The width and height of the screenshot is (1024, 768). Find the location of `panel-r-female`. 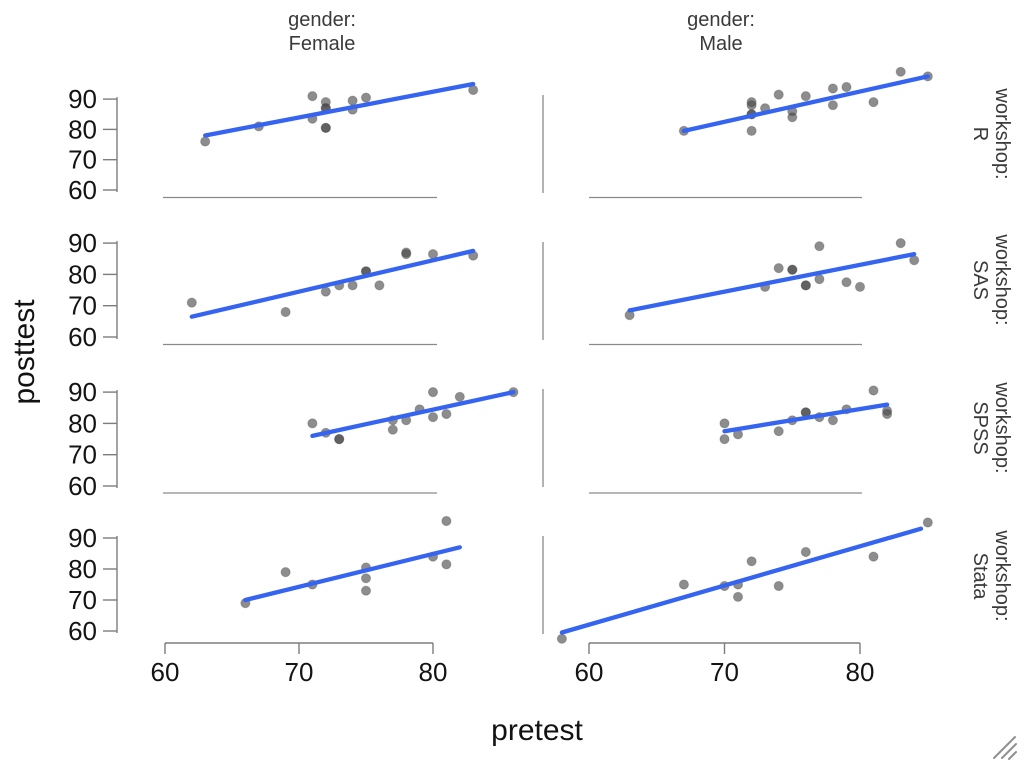

panel-r-female is located at coordinates (339, 114).